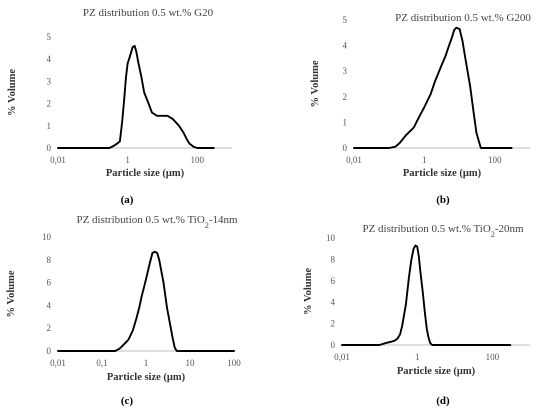 The height and width of the screenshot is (411, 550). What do you see at coordinates (463, 18) in the screenshot?
I see `chart-title: PZ distribution 0.5 wt.% G200` at bounding box center [463, 18].